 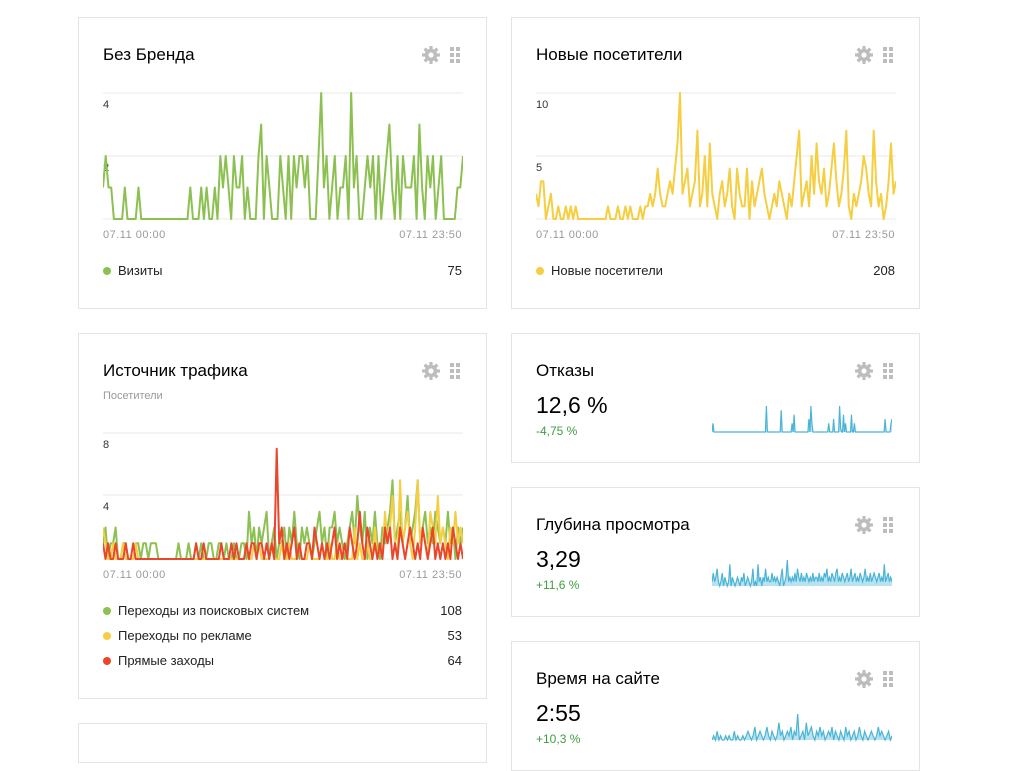 I want to click on metric-value: 12,6 %, so click(x=572, y=405).